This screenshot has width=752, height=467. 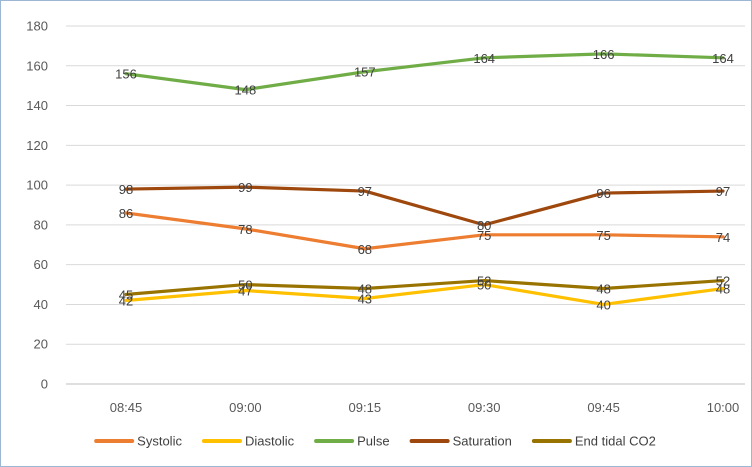 I want to click on x-axis-ticks: 08:45 09:00 09:15 09:30 09:45 10:00, so click(x=425, y=407).